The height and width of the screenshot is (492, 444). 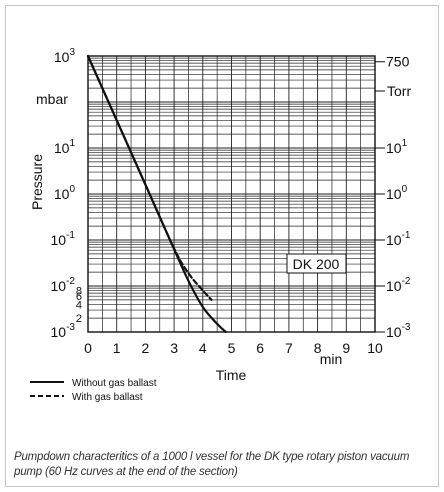 I want to click on annotation-dk200: DK 200, so click(x=316, y=264).